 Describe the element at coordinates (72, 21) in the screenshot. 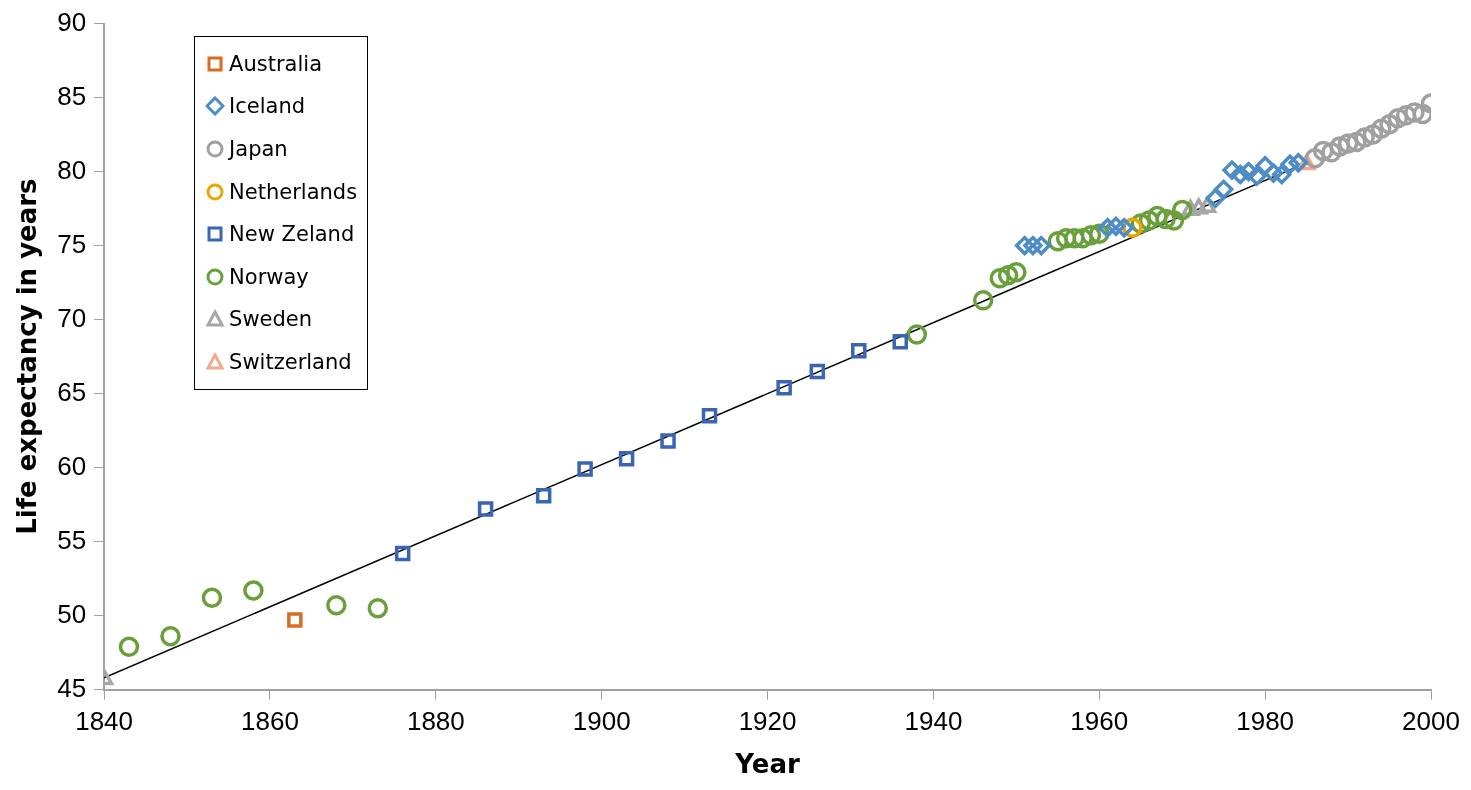

I see `y-tick-label: 90` at that location.